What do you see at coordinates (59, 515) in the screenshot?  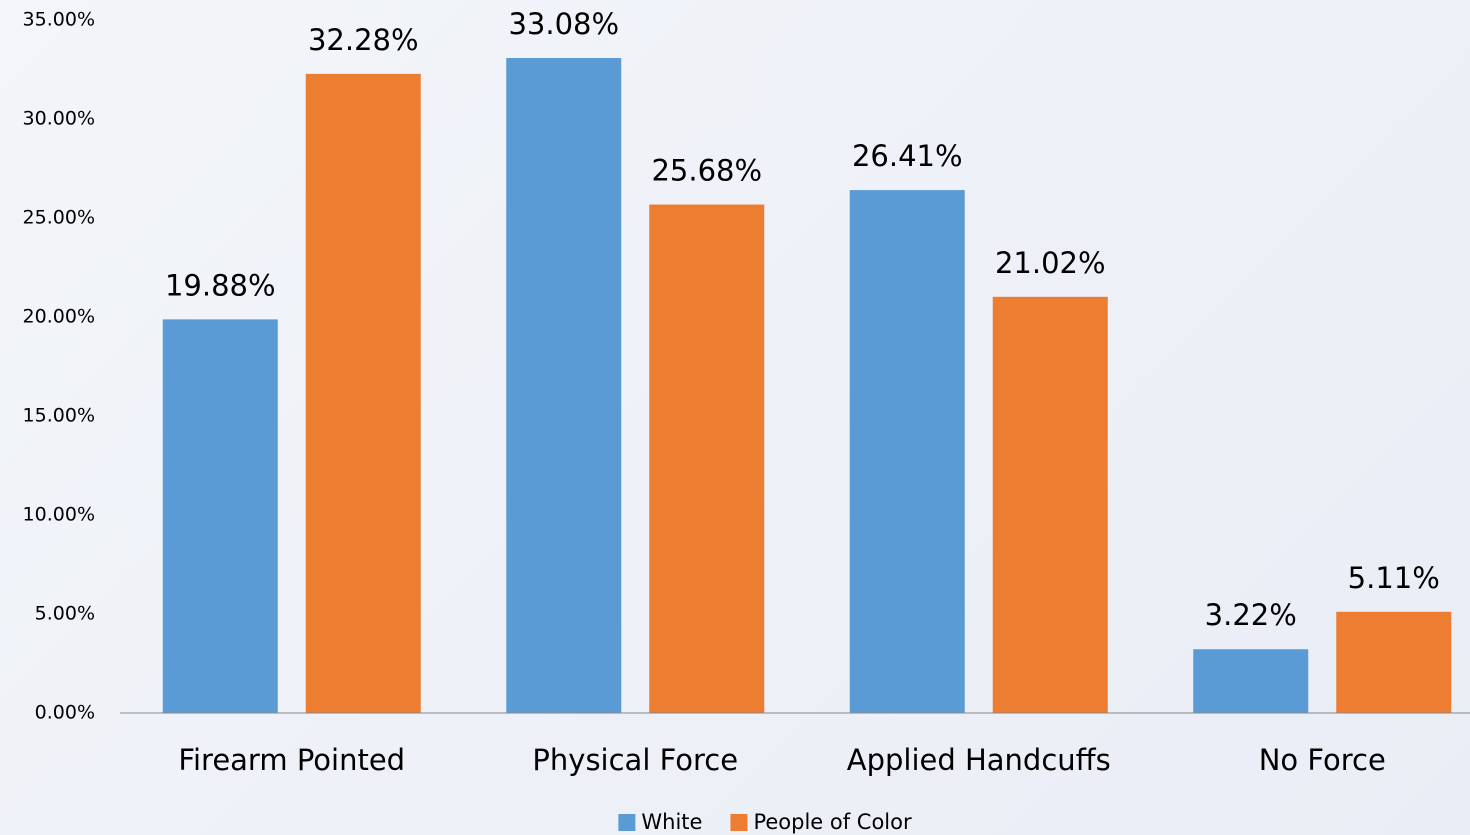 I see `y-tick-label: 10.00%` at bounding box center [59, 515].